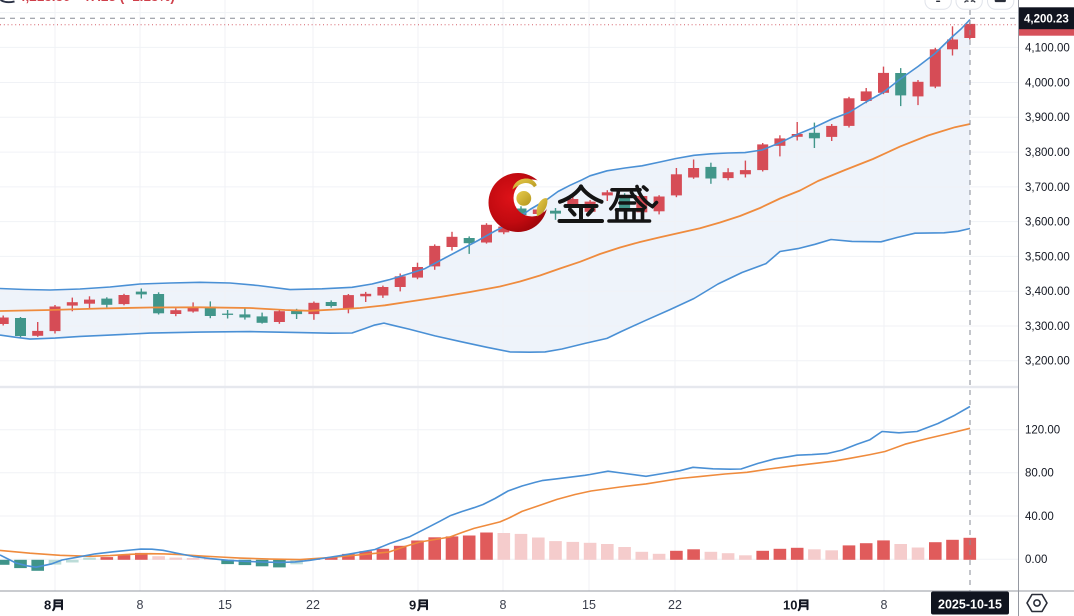  I want to click on svg-text: 0.00, so click(1036, 560).